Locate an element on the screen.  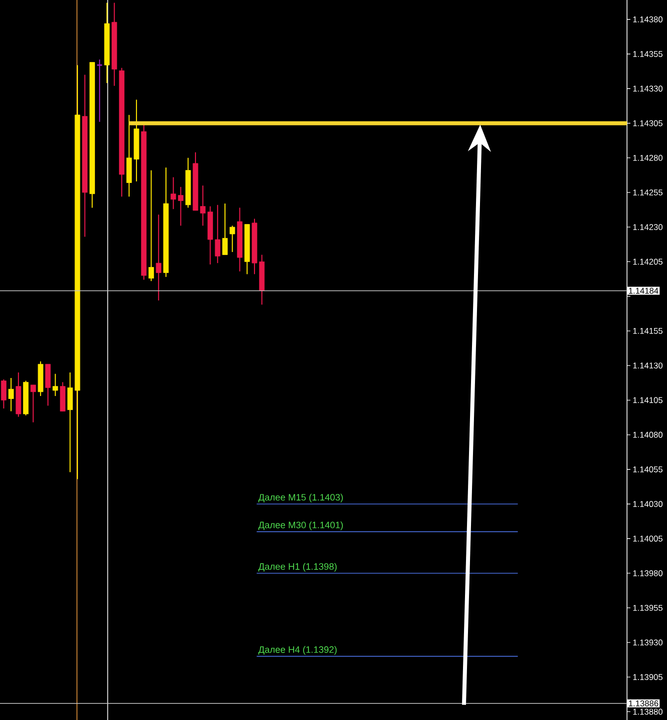
ref-line-label: Далее H4 (1.1392) is located at coordinates (297, 650).